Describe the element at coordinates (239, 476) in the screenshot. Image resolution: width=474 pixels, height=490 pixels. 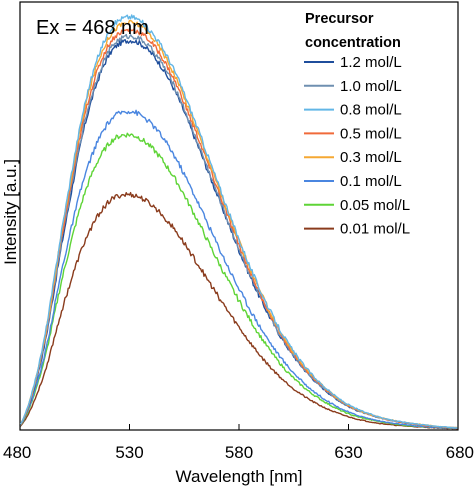
I see `x-axis-label: Wavelength [nm]` at that location.